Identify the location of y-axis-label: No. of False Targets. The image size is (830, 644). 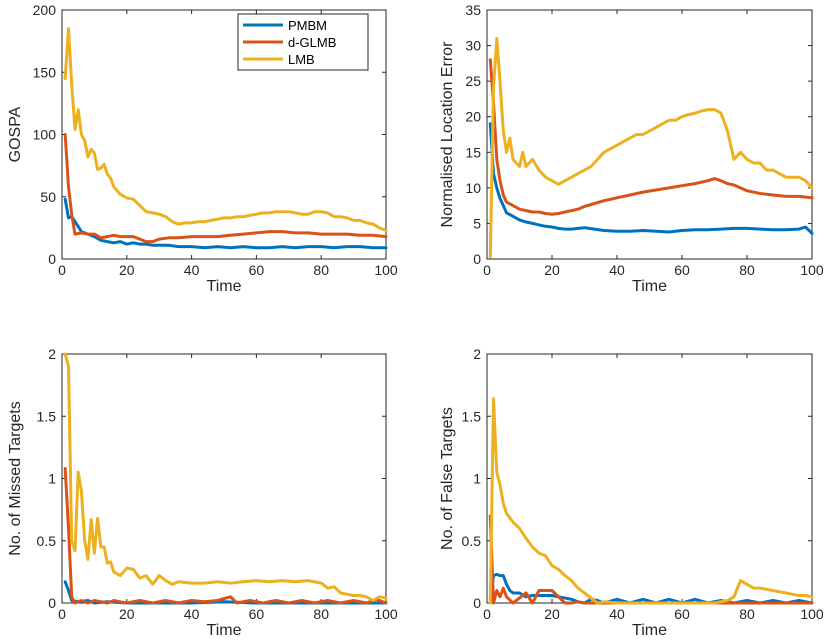
(447, 478).